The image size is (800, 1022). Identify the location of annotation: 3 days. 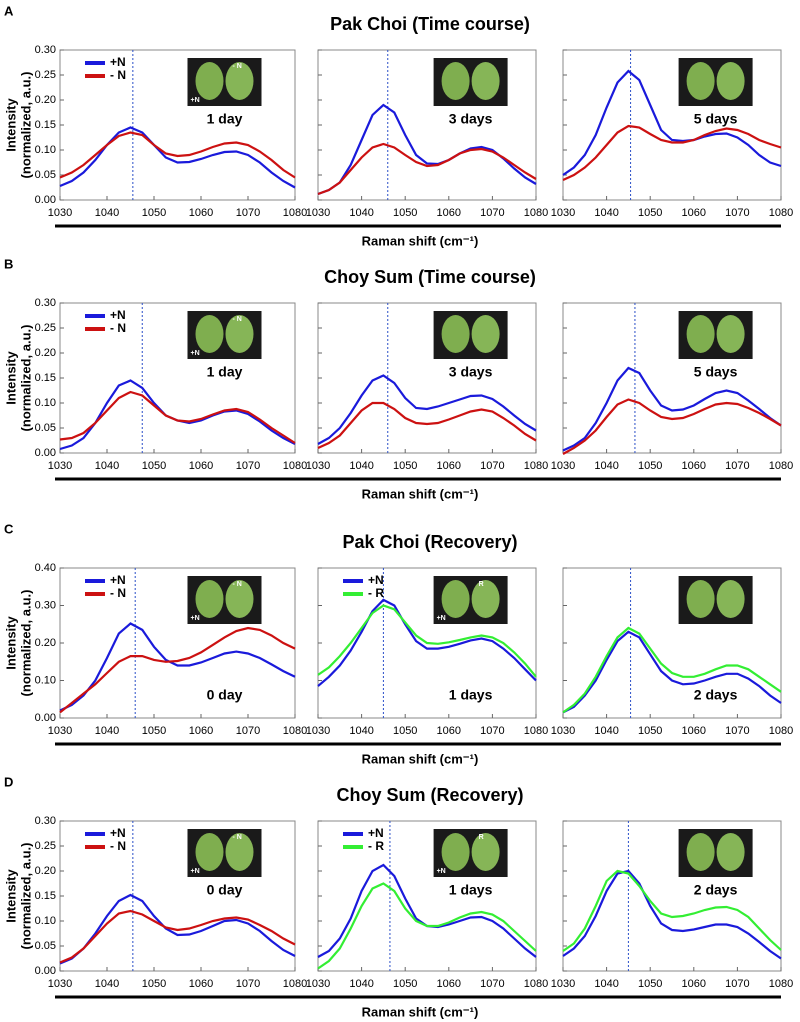
(471, 372).